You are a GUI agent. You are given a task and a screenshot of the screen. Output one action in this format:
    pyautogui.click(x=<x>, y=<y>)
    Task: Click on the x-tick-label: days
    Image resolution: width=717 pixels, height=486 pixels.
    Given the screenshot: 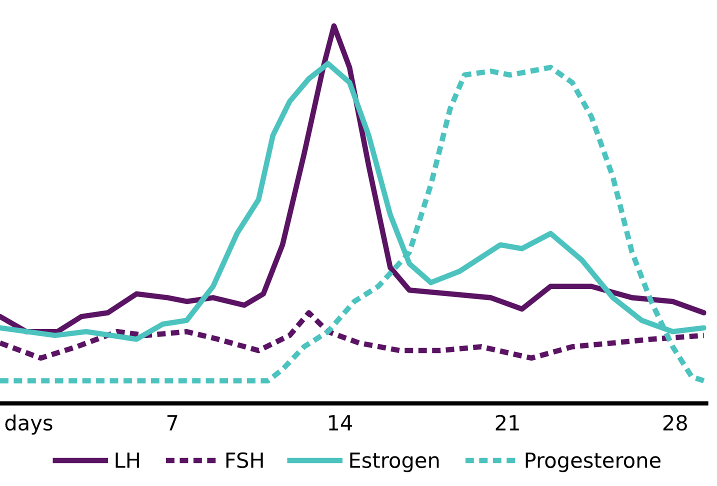 What is the action you would take?
    pyautogui.click(x=28, y=424)
    